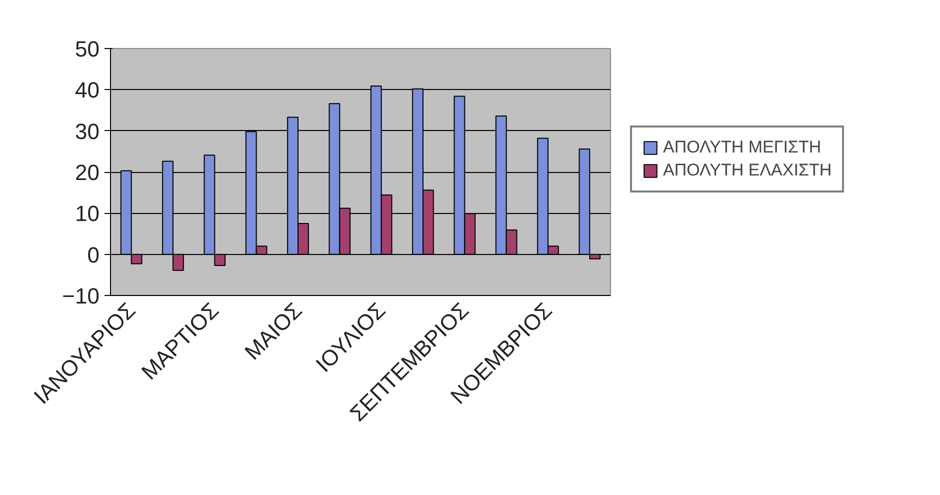 Image resolution: width=940 pixels, height=495 pixels. What do you see at coordinates (87, 131) in the screenshot?
I see `y-tick-label: 30` at bounding box center [87, 131].